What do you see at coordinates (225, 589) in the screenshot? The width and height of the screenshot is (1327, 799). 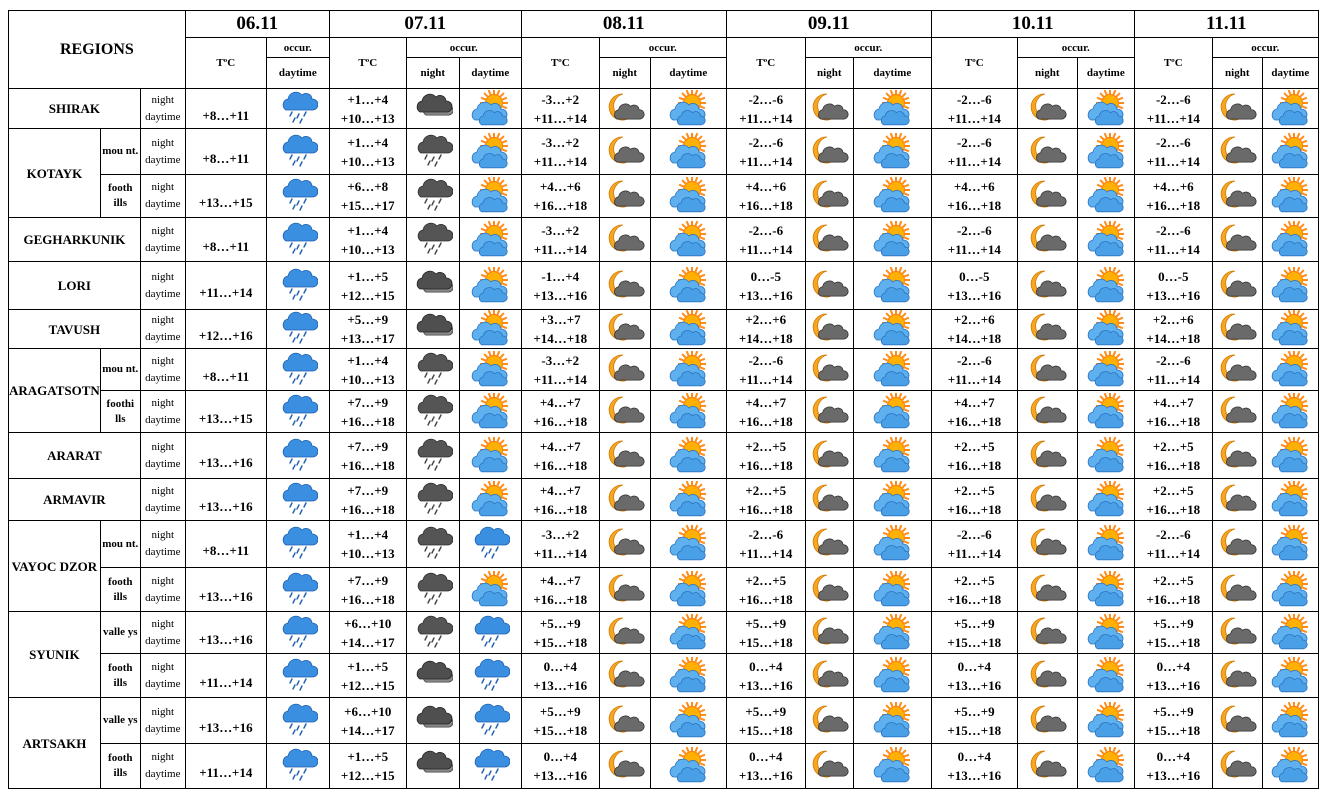 I see `temp-day1: +13…+16` at bounding box center [225, 589].